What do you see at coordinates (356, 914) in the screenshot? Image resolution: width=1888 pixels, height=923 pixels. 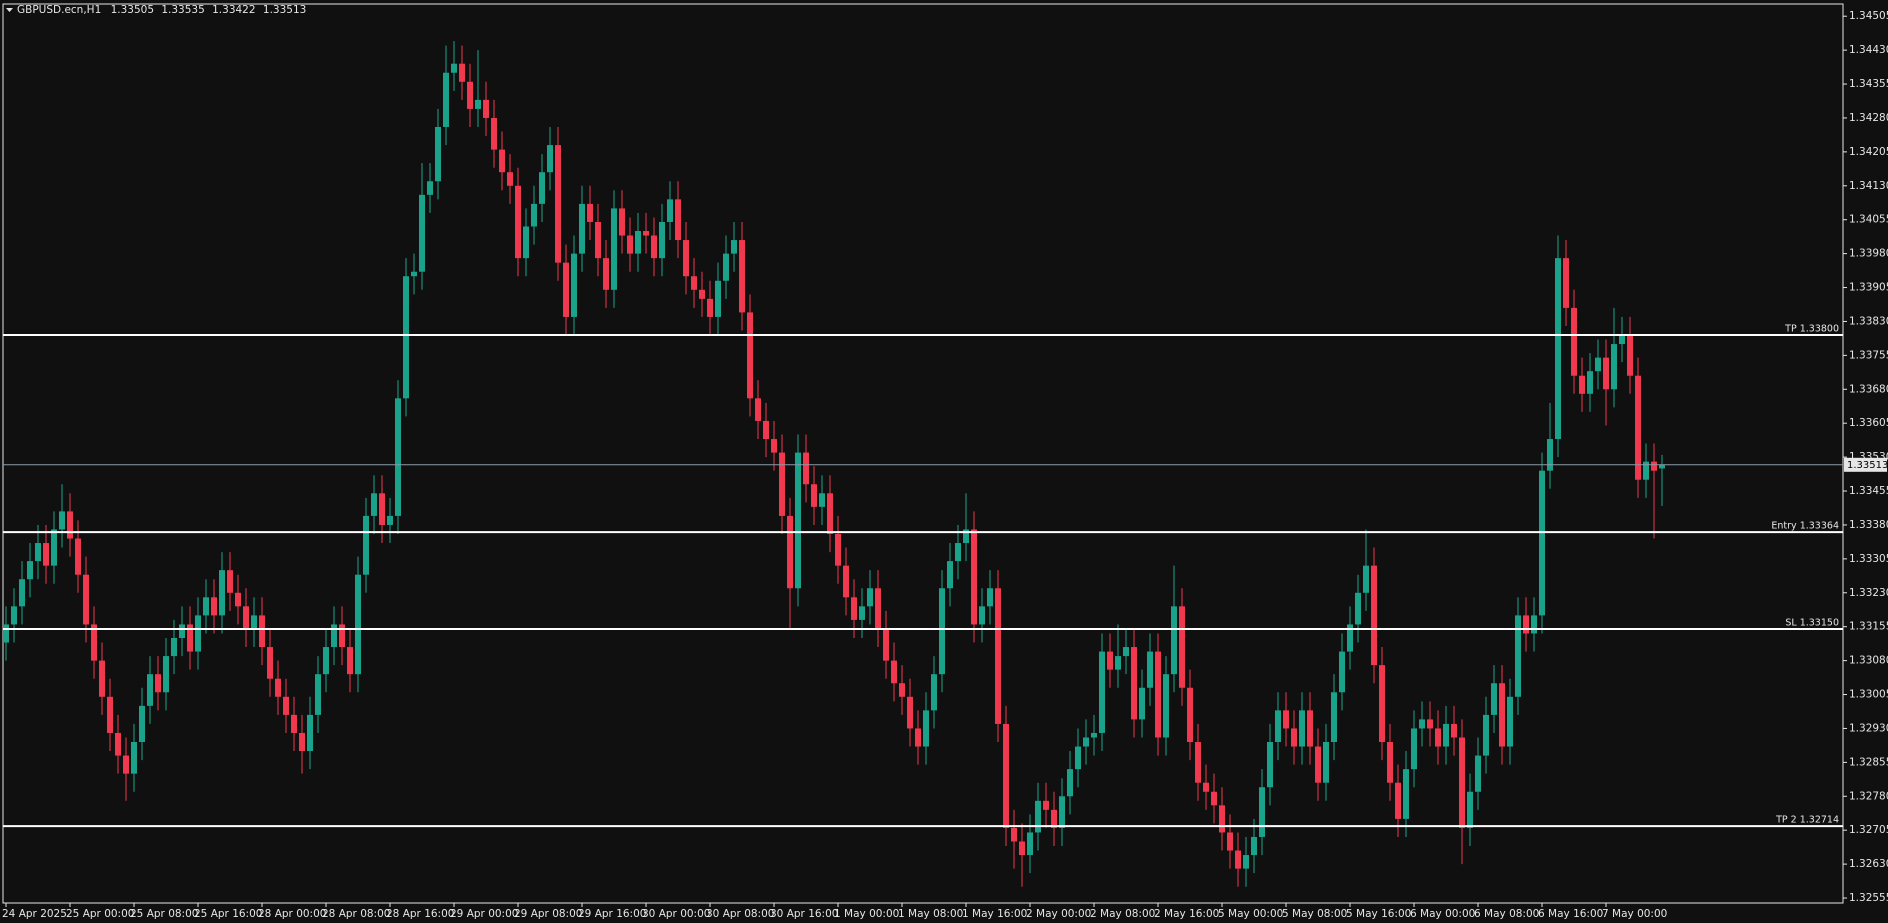 I see `x-tick-label: 28 Apr 08:00` at bounding box center [356, 914].